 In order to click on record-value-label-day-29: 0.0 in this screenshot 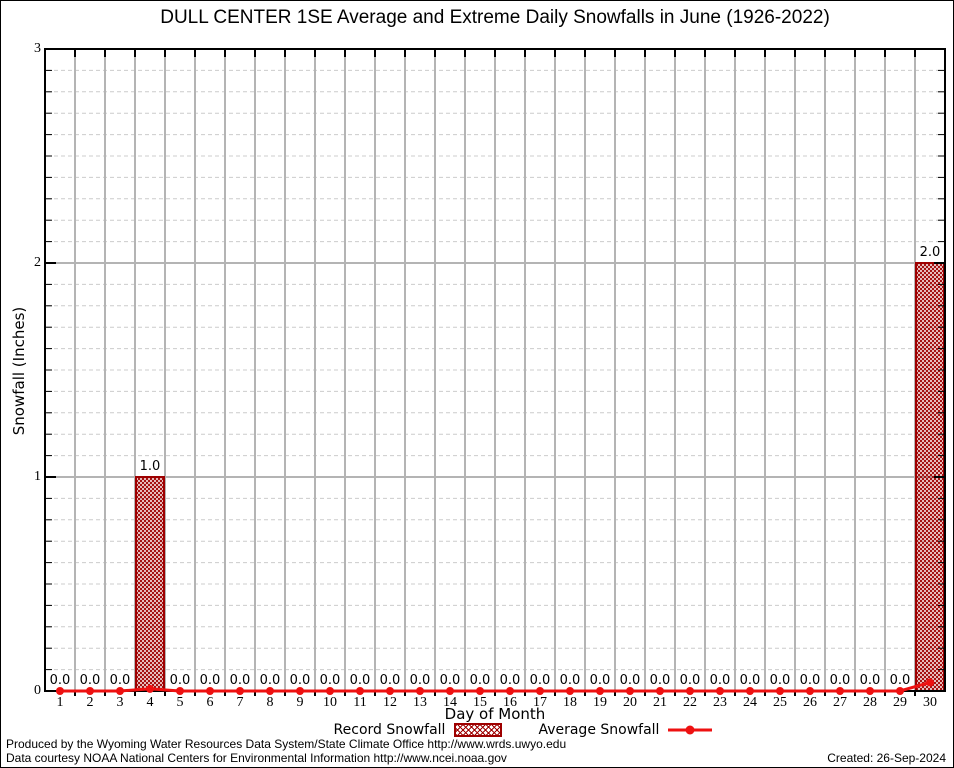, I will do `click(900, 680)`.